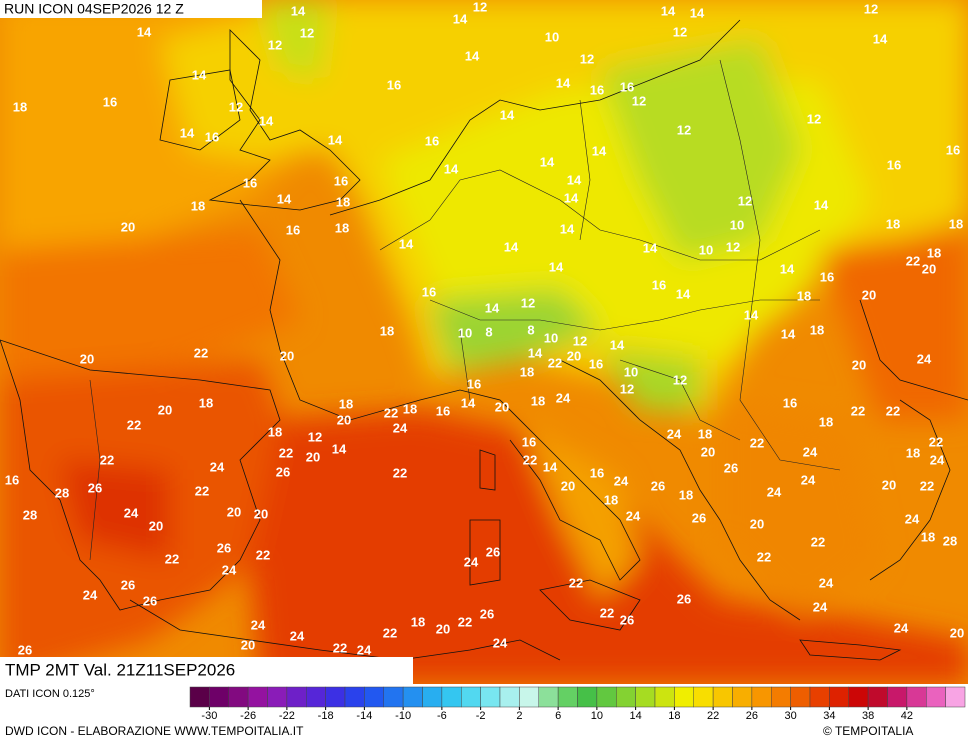  Describe the element at coordinates (829, 716) in the screenshot. I see `colorbar-tick-label: 34` at that location.